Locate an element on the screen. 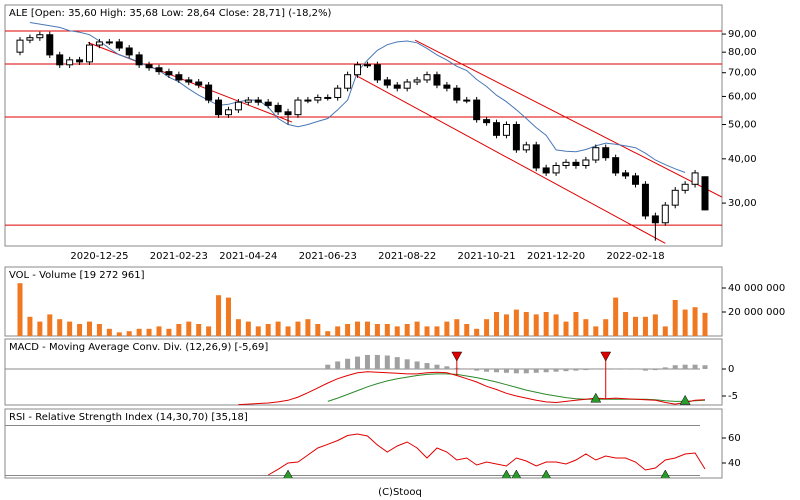  y-tick-label: 80,00 is located at coordinates (742, 52).